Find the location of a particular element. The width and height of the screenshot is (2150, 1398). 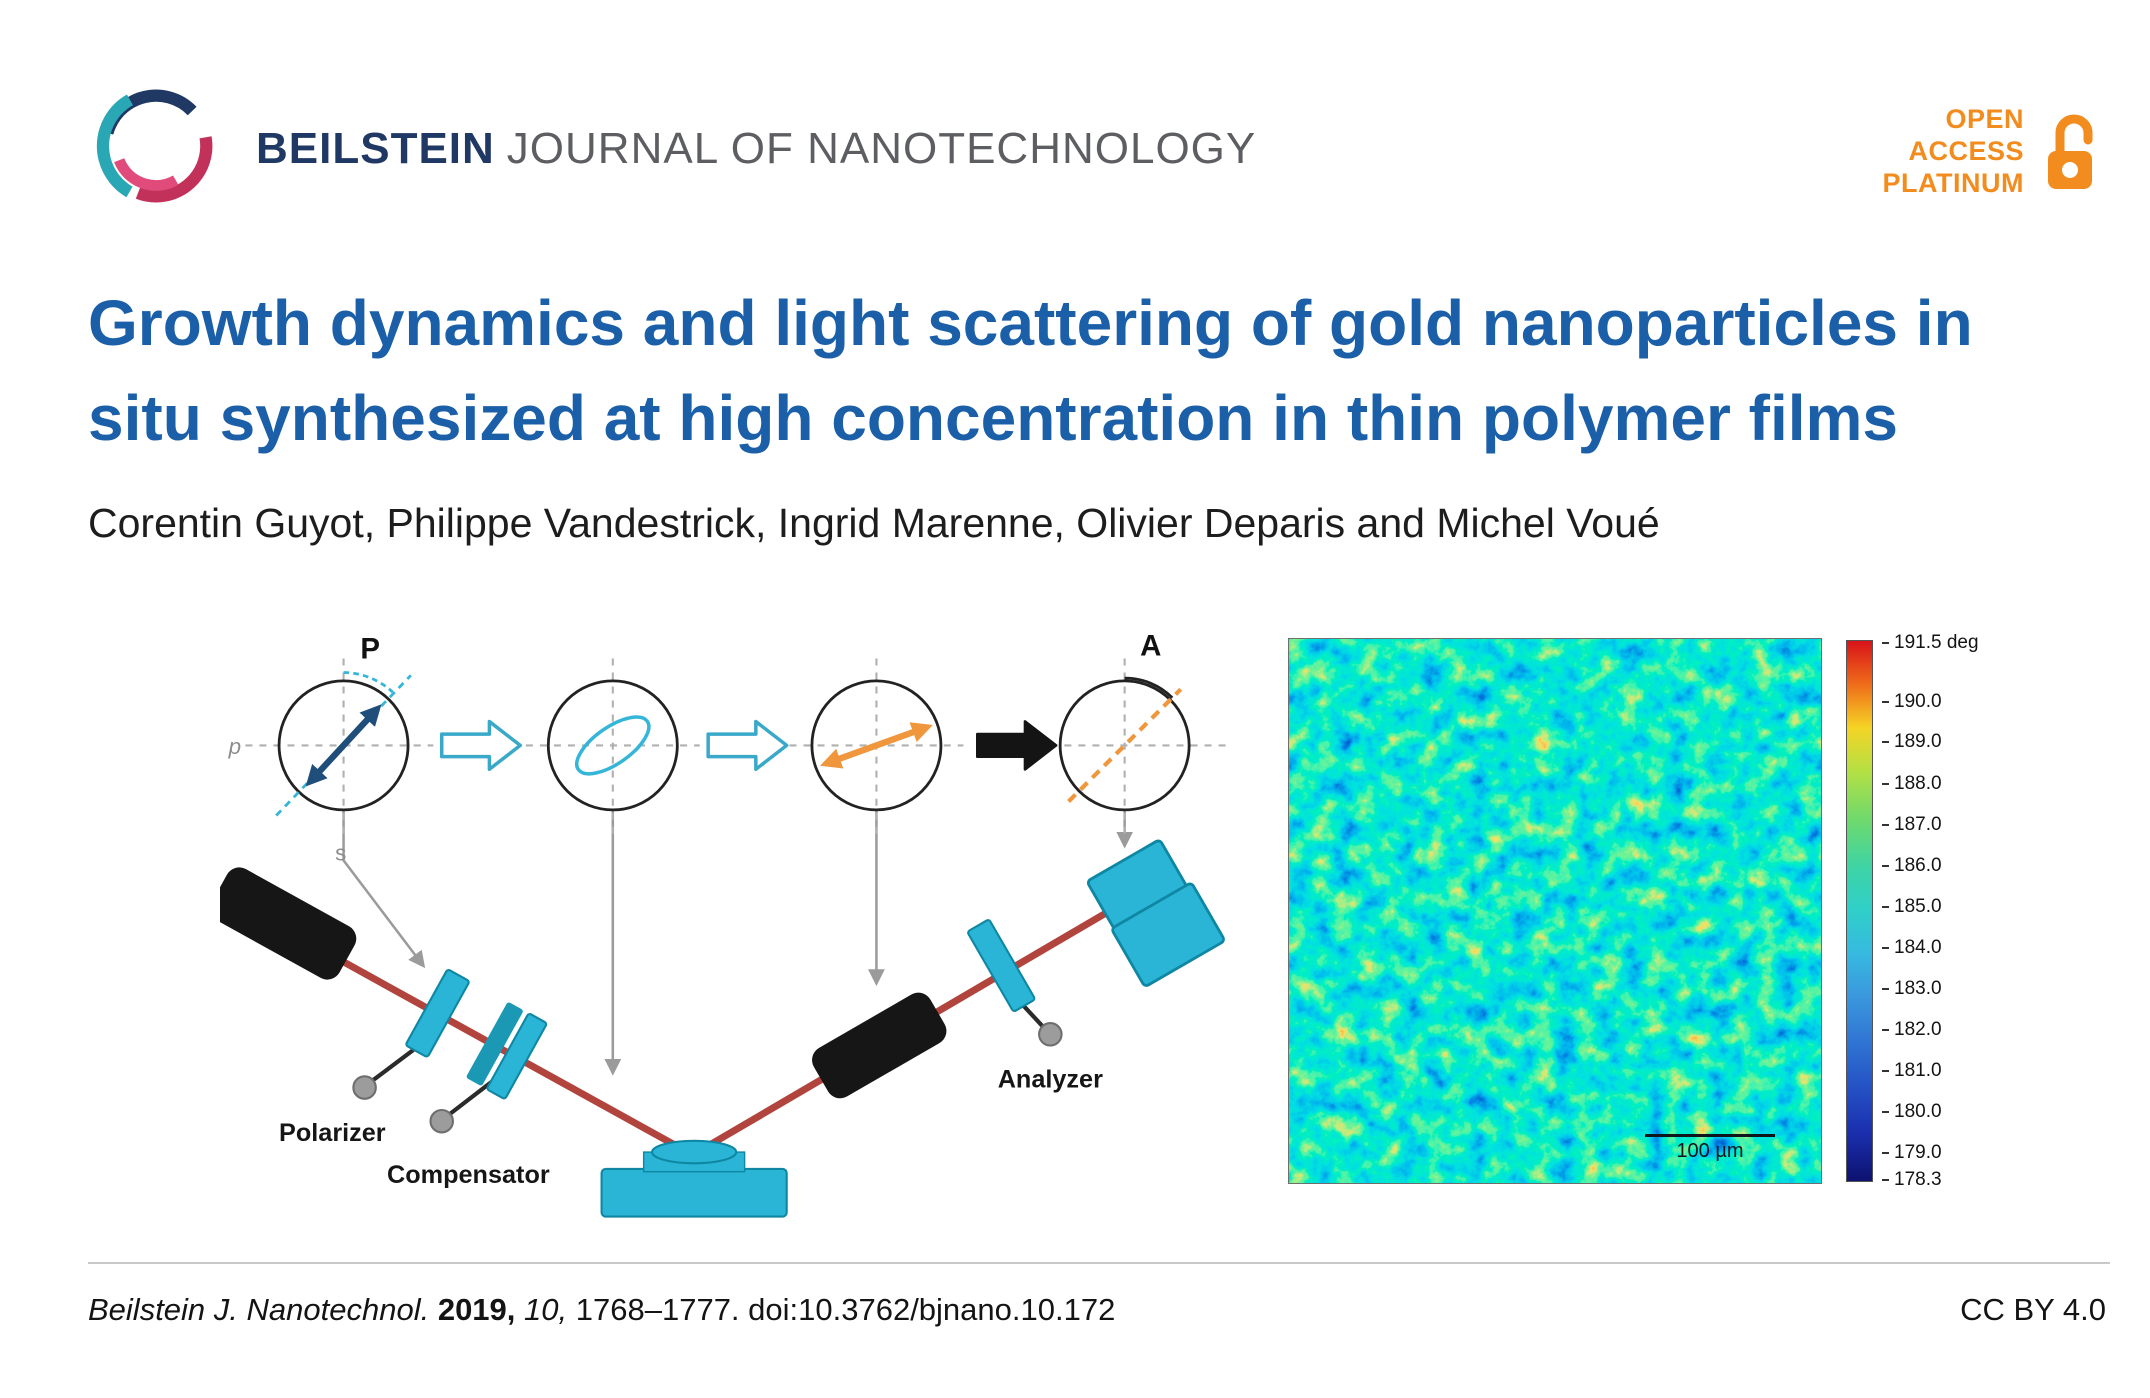

state-circle-reflected is located at coordinates (876, 745).